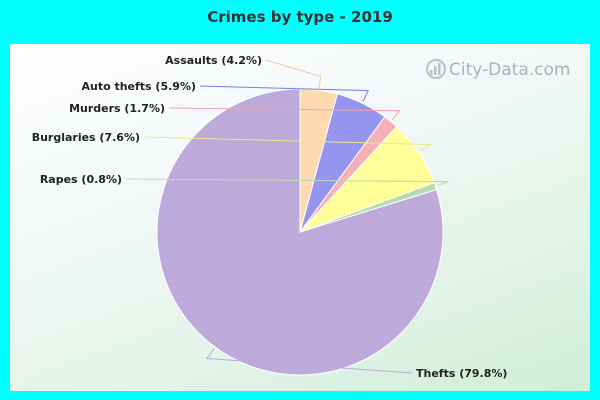 The height and width of the screenshot is (400, 600). I want to click on slice-label: Thefts (79.8%), so click(461, 373).